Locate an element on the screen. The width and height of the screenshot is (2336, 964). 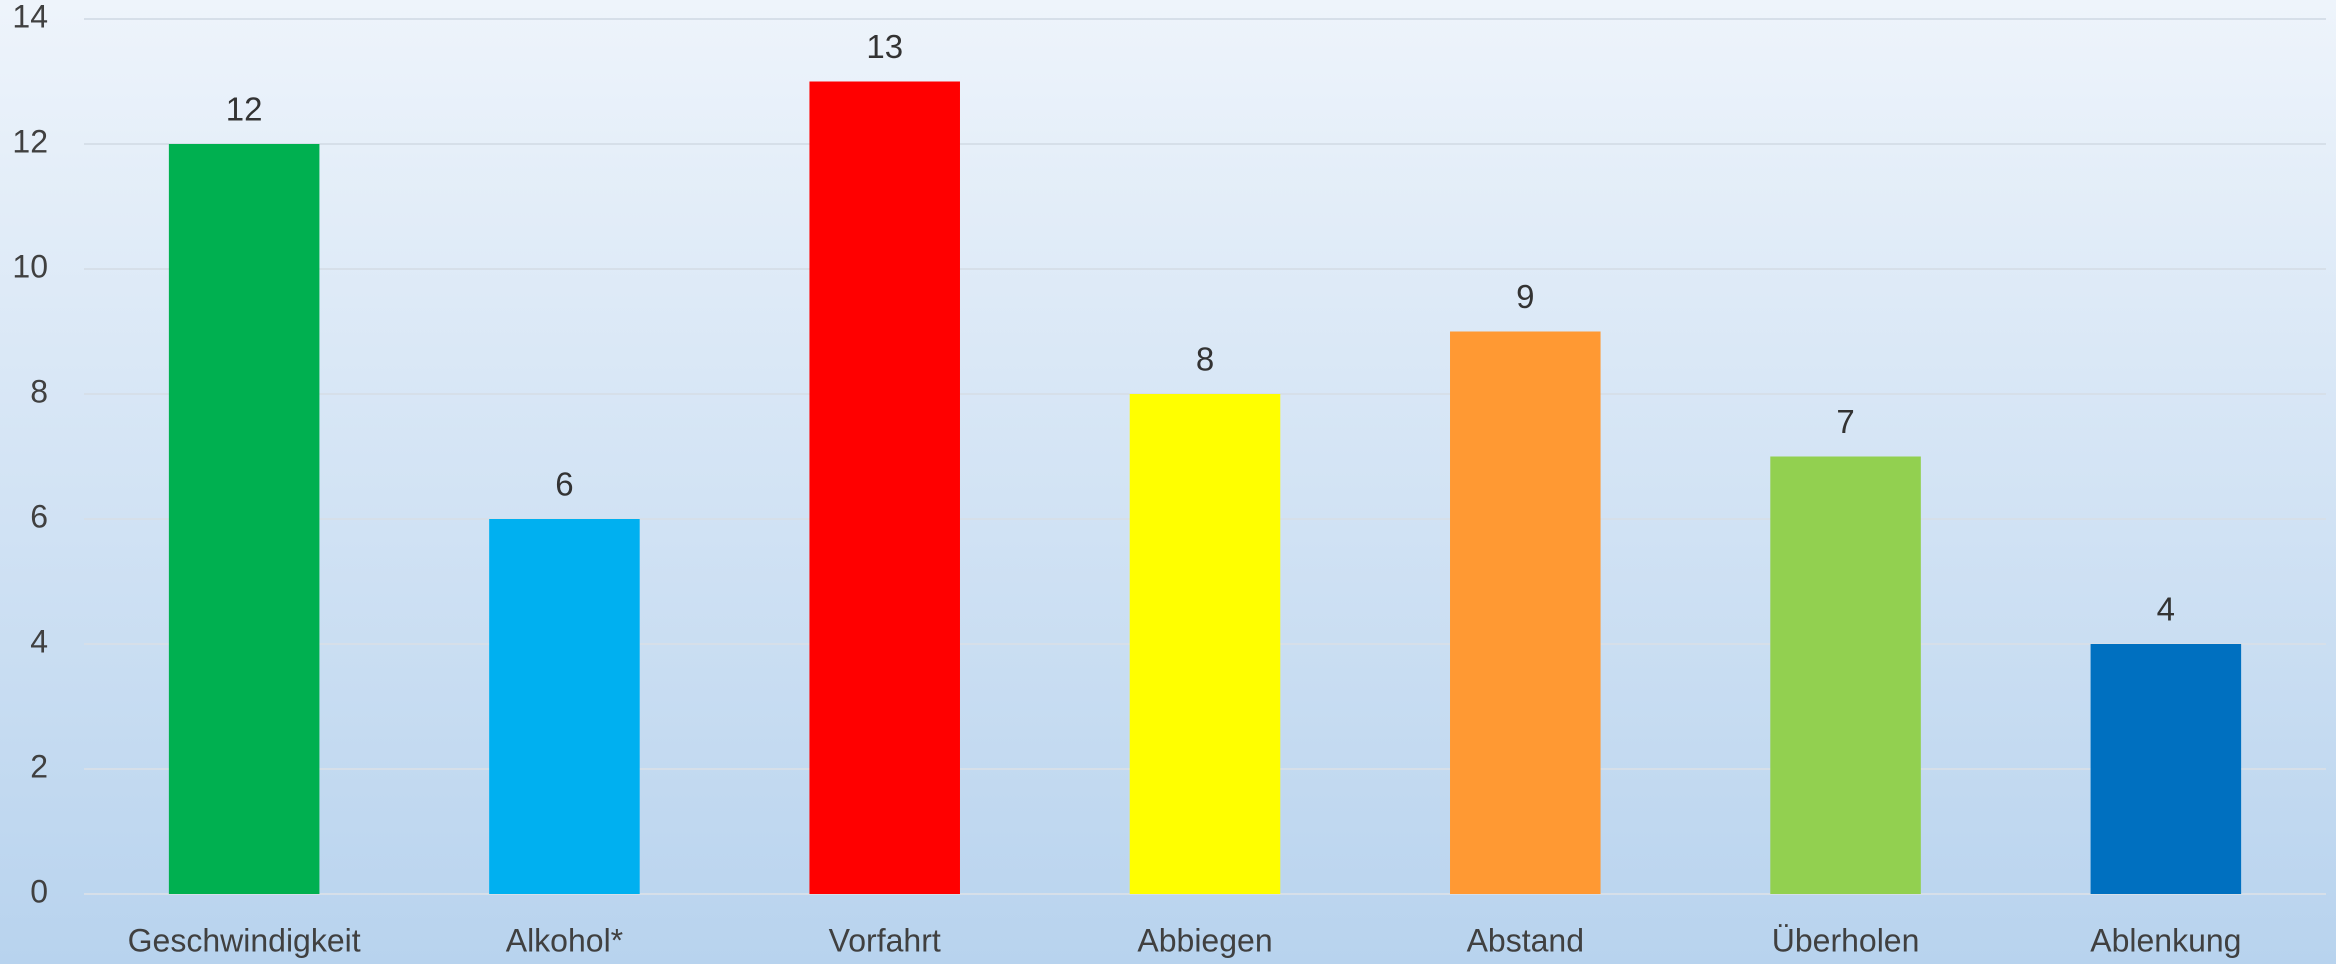
data-label: 8 is located at coordinates (1205, 359).